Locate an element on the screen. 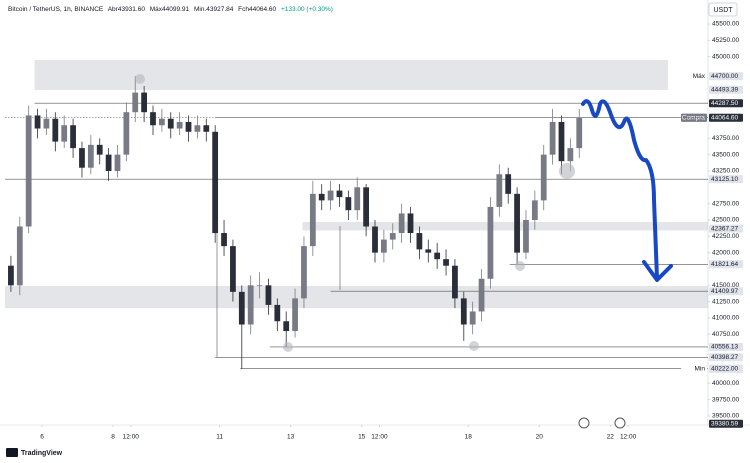 The height and width of the screenshot is (463, 750). y-tick-label: 40000.00 is located at coordinates (725, 383).